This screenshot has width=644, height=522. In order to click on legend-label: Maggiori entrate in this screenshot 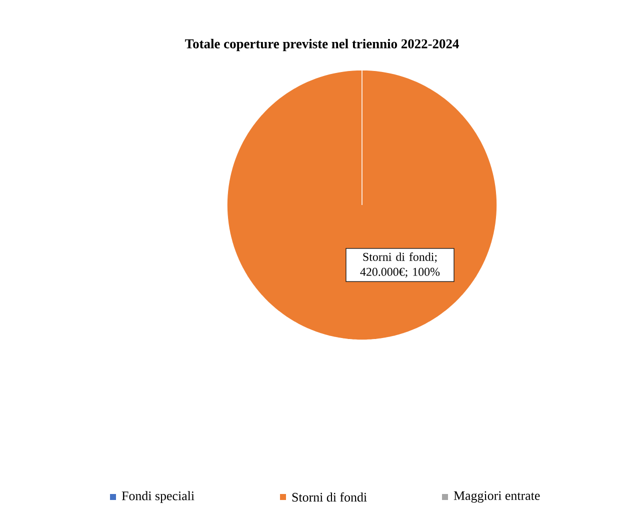, I will do `click(497, 497)`.